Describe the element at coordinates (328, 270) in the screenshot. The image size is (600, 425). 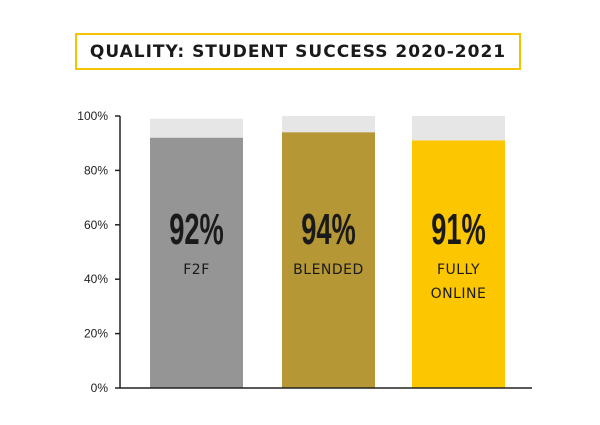
I see `category-label: BLENDED` at that location.